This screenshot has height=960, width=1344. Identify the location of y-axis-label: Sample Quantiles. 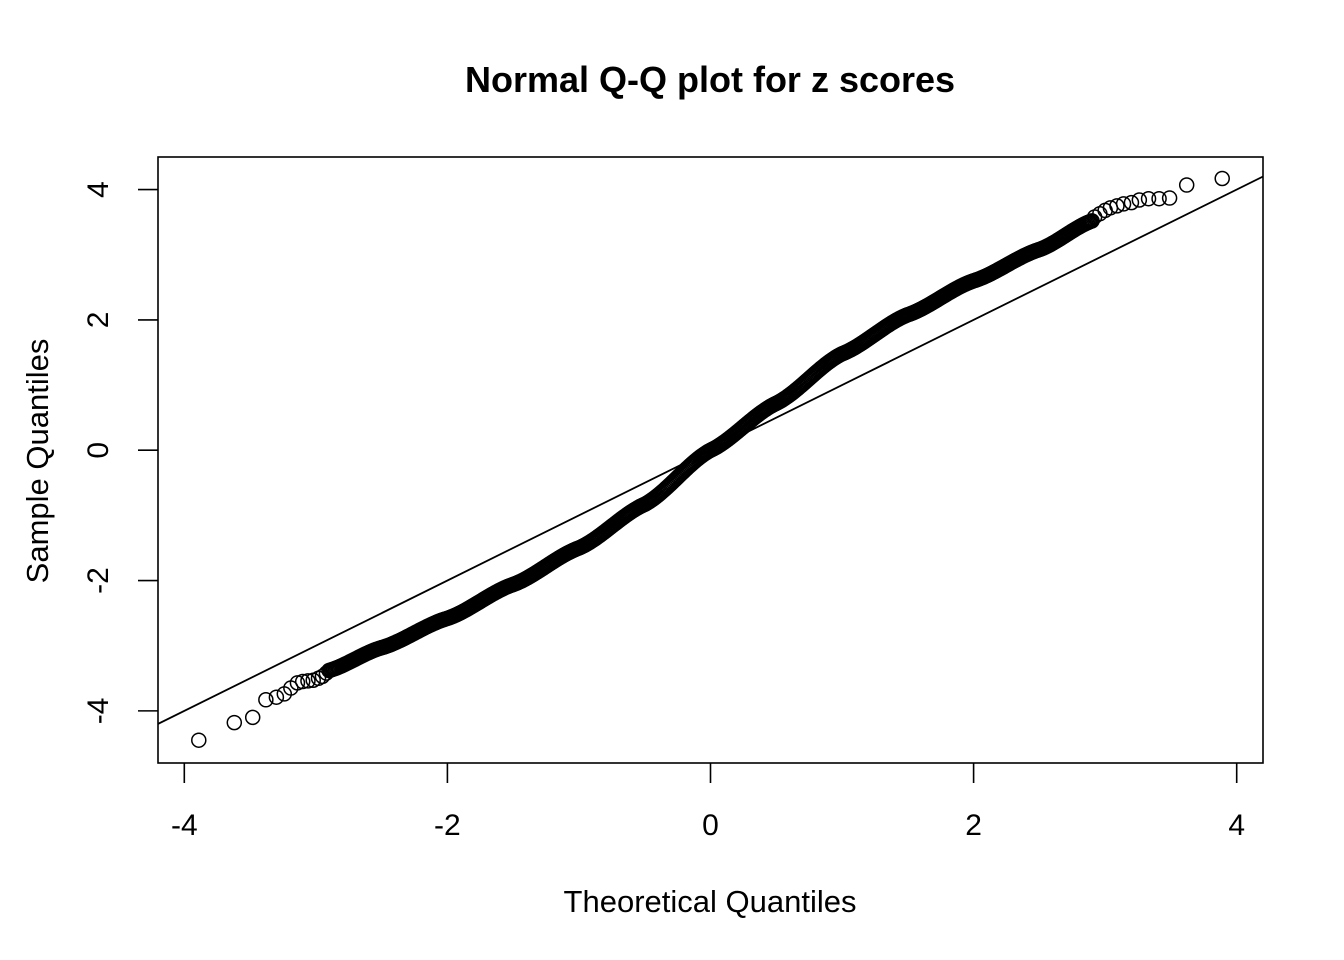
(37, 461).